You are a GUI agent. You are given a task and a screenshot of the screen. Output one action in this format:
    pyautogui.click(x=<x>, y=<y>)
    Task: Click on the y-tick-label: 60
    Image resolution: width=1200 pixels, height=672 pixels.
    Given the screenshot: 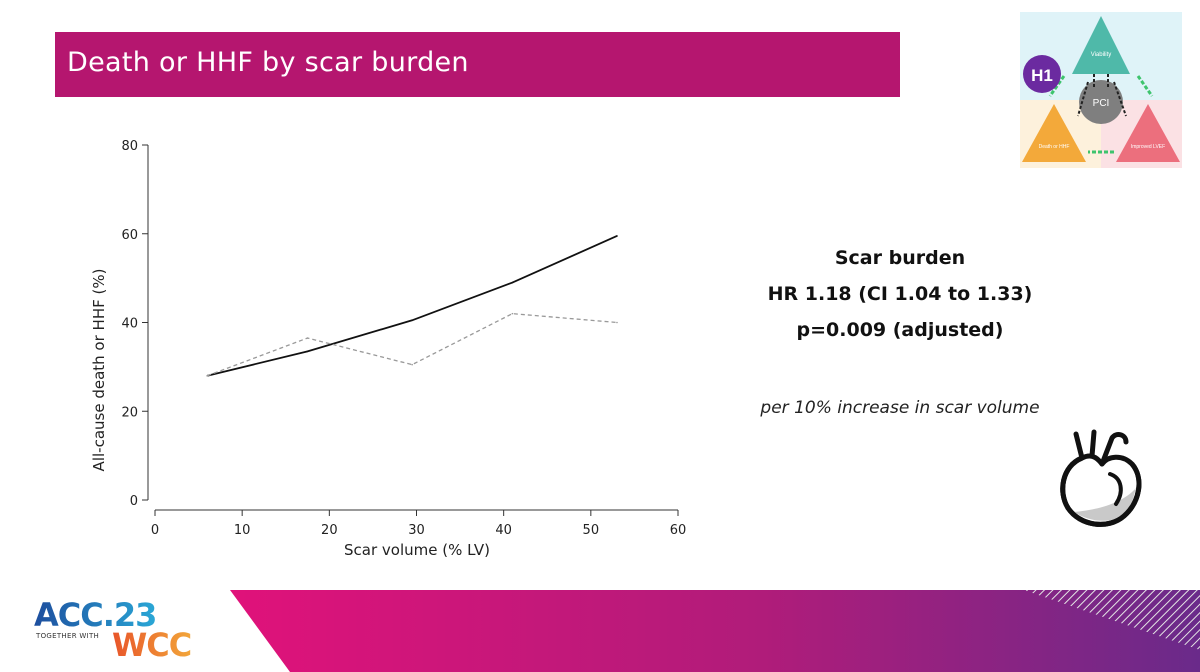 What is the action you would take?
    pyautogui.click(x=129, y=235)
    